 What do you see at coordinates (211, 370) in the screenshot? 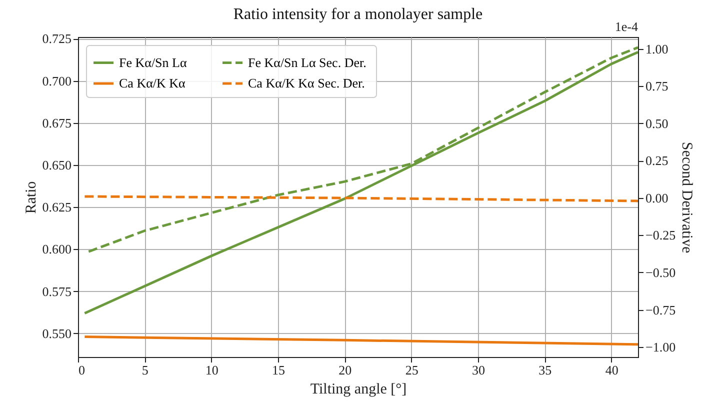
I see `x-tick-label: 10` at bounding box center [211, 370].